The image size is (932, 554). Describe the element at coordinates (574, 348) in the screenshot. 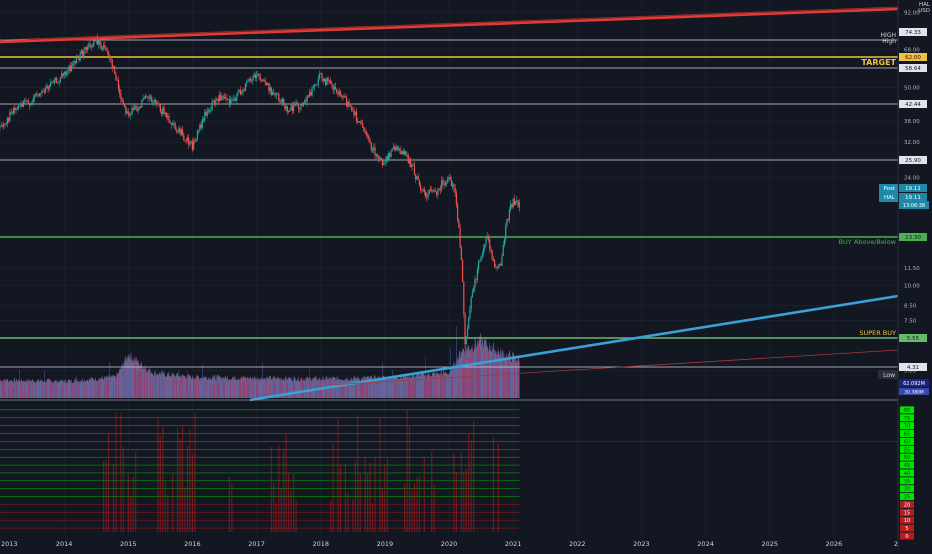

I see `support-trendline` at that location.